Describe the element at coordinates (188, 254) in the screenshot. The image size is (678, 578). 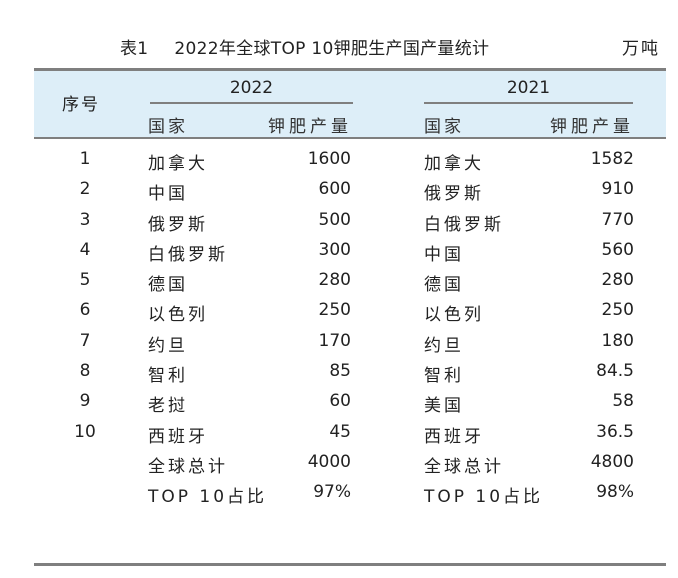
I see `cell-country-2022: 白俄罗斯` at that location.